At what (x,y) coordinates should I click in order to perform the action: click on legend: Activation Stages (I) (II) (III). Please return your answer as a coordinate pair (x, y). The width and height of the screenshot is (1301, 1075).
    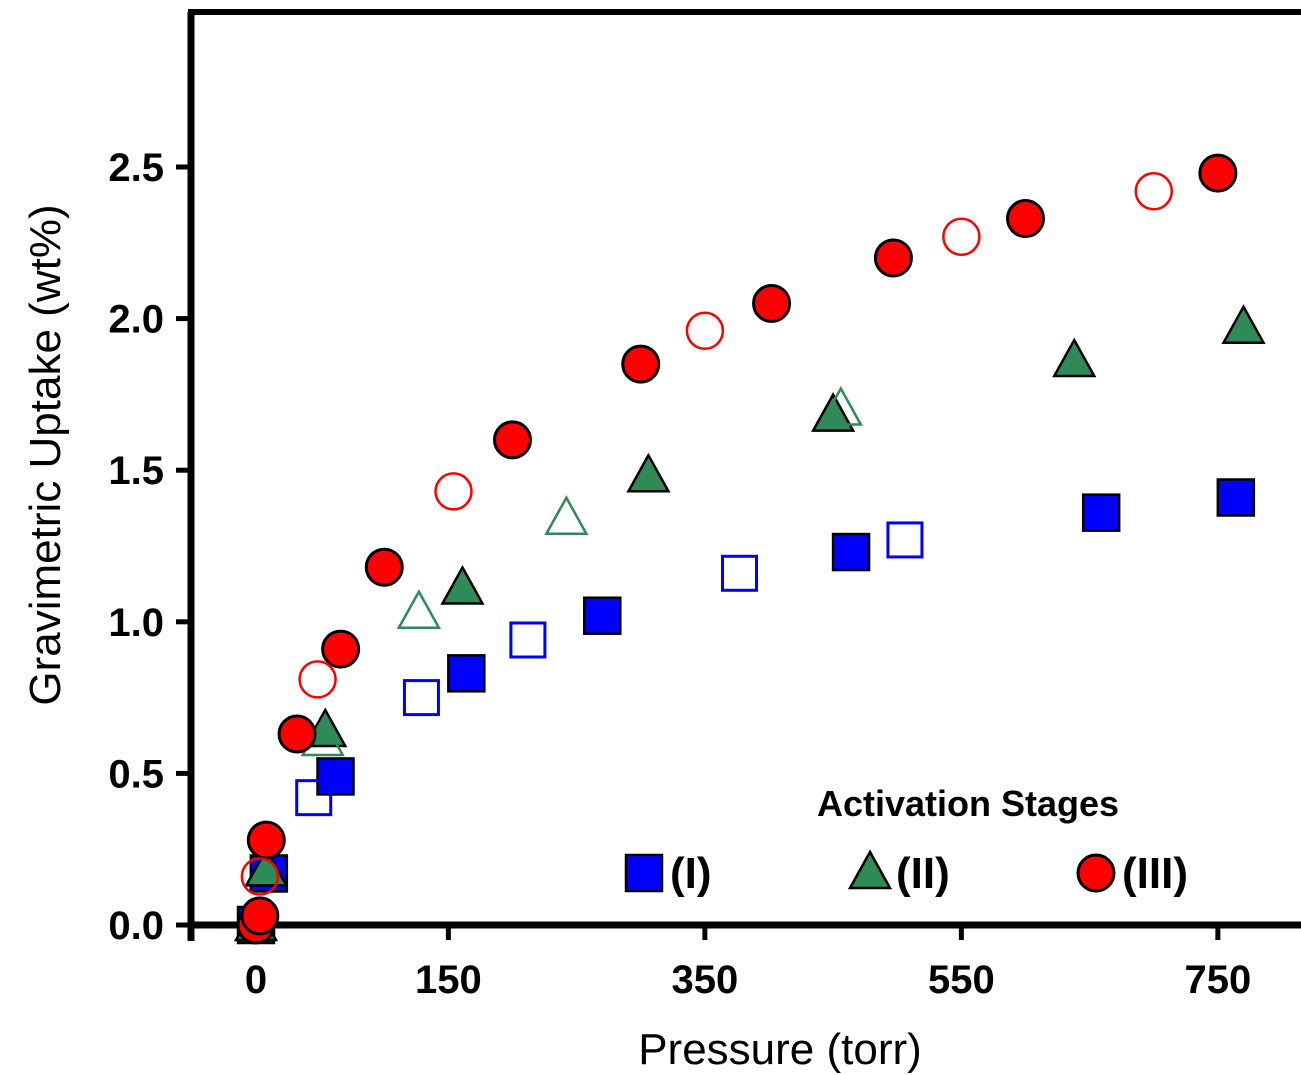
    Looking at the image, I should click on (906, 840).